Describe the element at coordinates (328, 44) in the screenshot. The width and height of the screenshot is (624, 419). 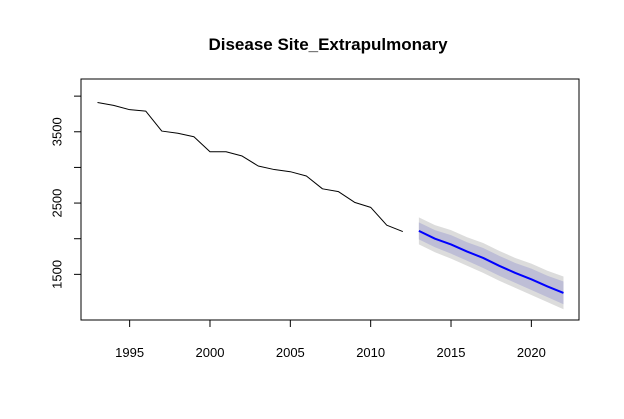
I see `chart-title: Disease Site_Extrapulmonary` at that location.